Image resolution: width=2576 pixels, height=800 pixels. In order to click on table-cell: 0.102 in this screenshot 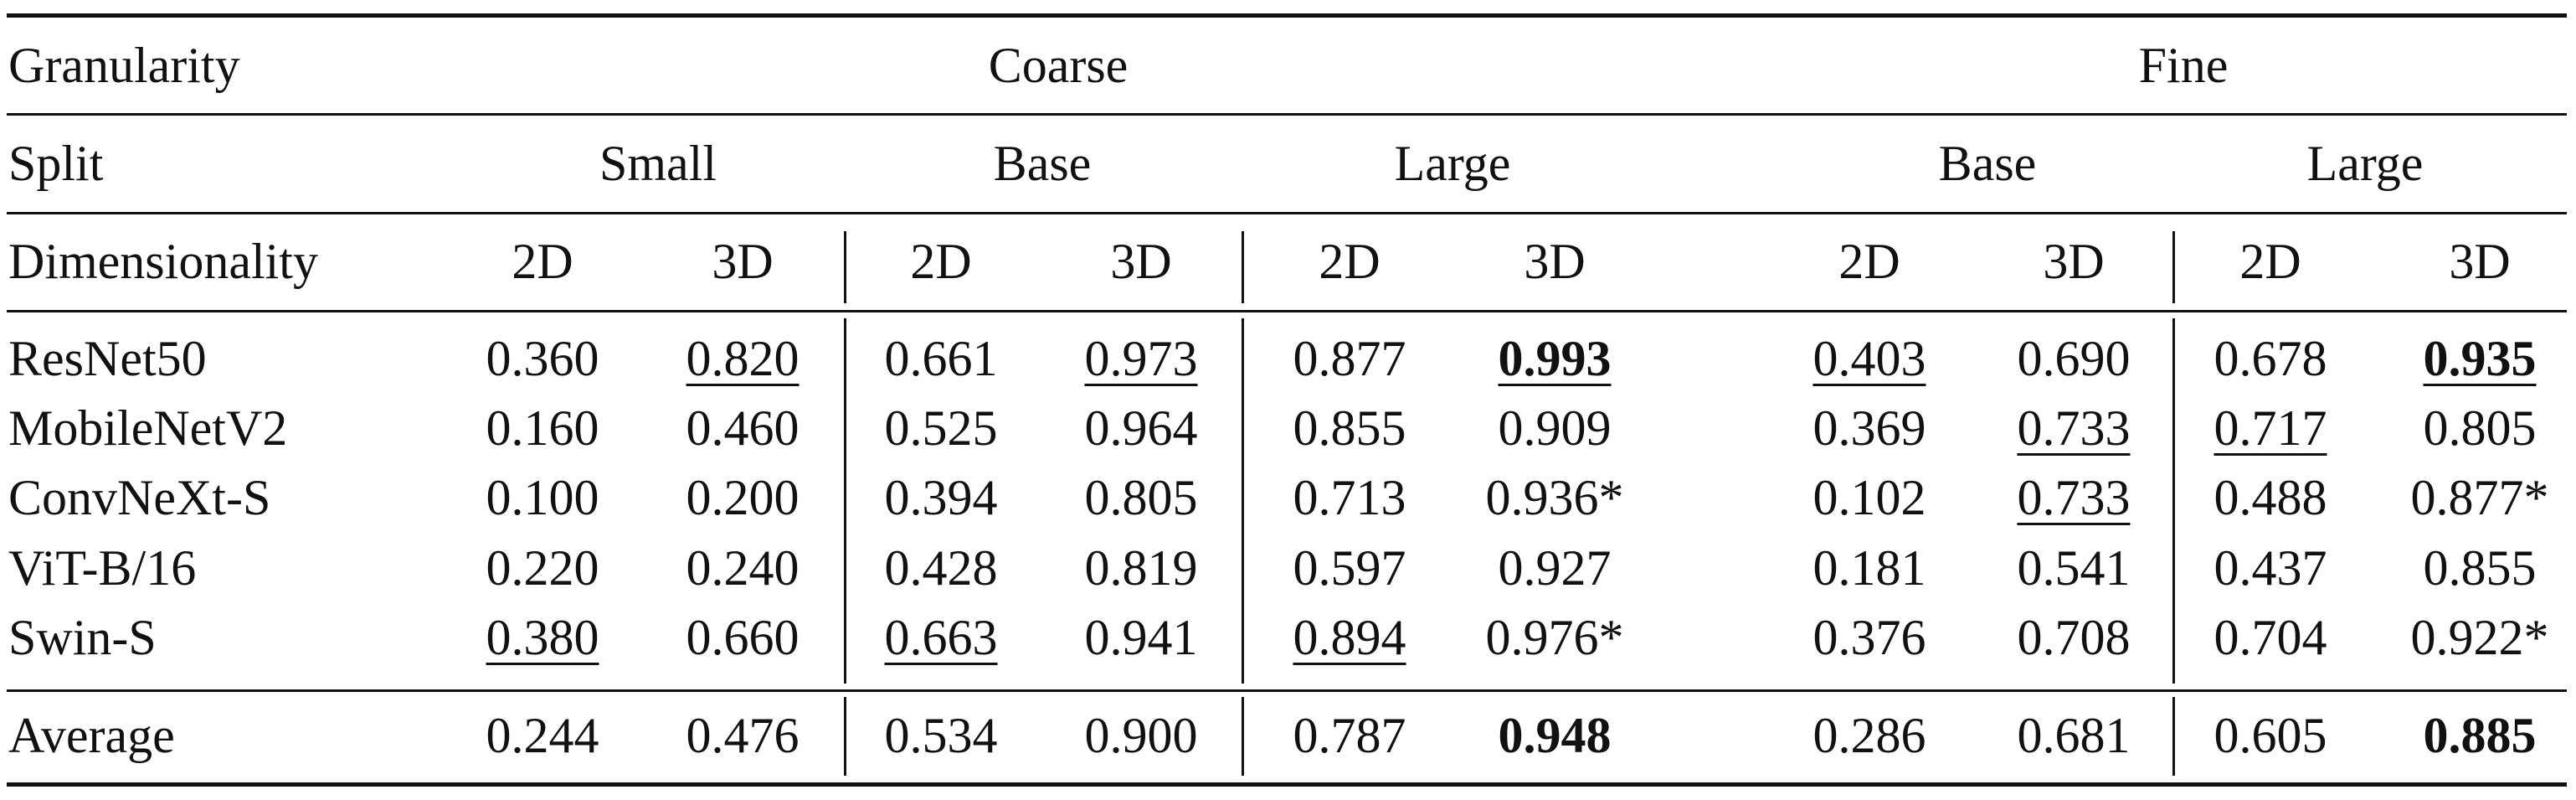, I will do `click(1869, 497)`.